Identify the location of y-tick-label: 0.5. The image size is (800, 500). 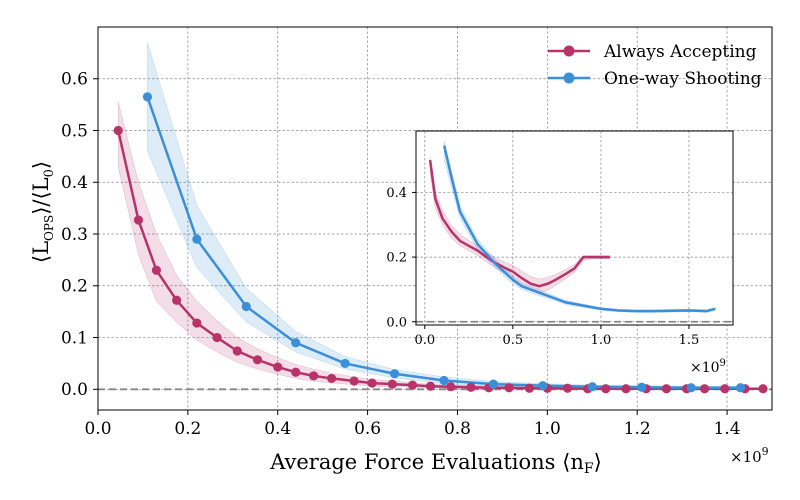
(74, 131).